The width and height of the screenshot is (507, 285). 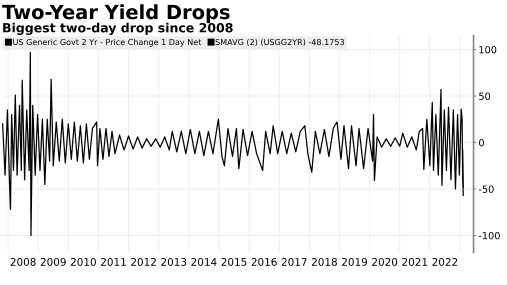 I want to click on y-tick-label: -50, so click(x=486, y=189).